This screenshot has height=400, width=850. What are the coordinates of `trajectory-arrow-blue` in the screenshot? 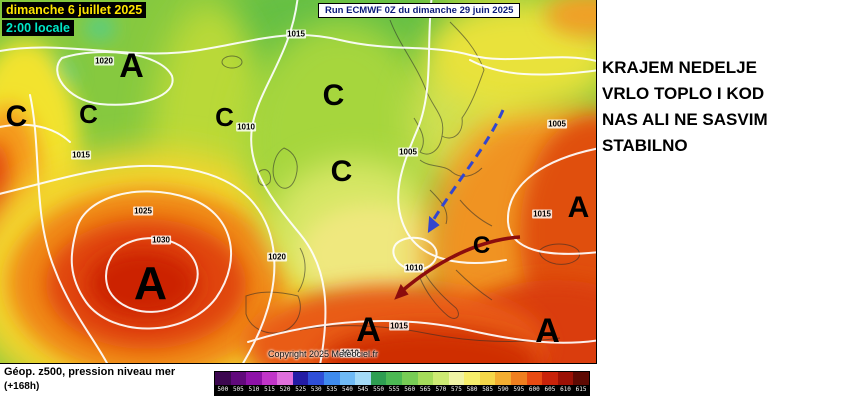 It's located at (466, 171).